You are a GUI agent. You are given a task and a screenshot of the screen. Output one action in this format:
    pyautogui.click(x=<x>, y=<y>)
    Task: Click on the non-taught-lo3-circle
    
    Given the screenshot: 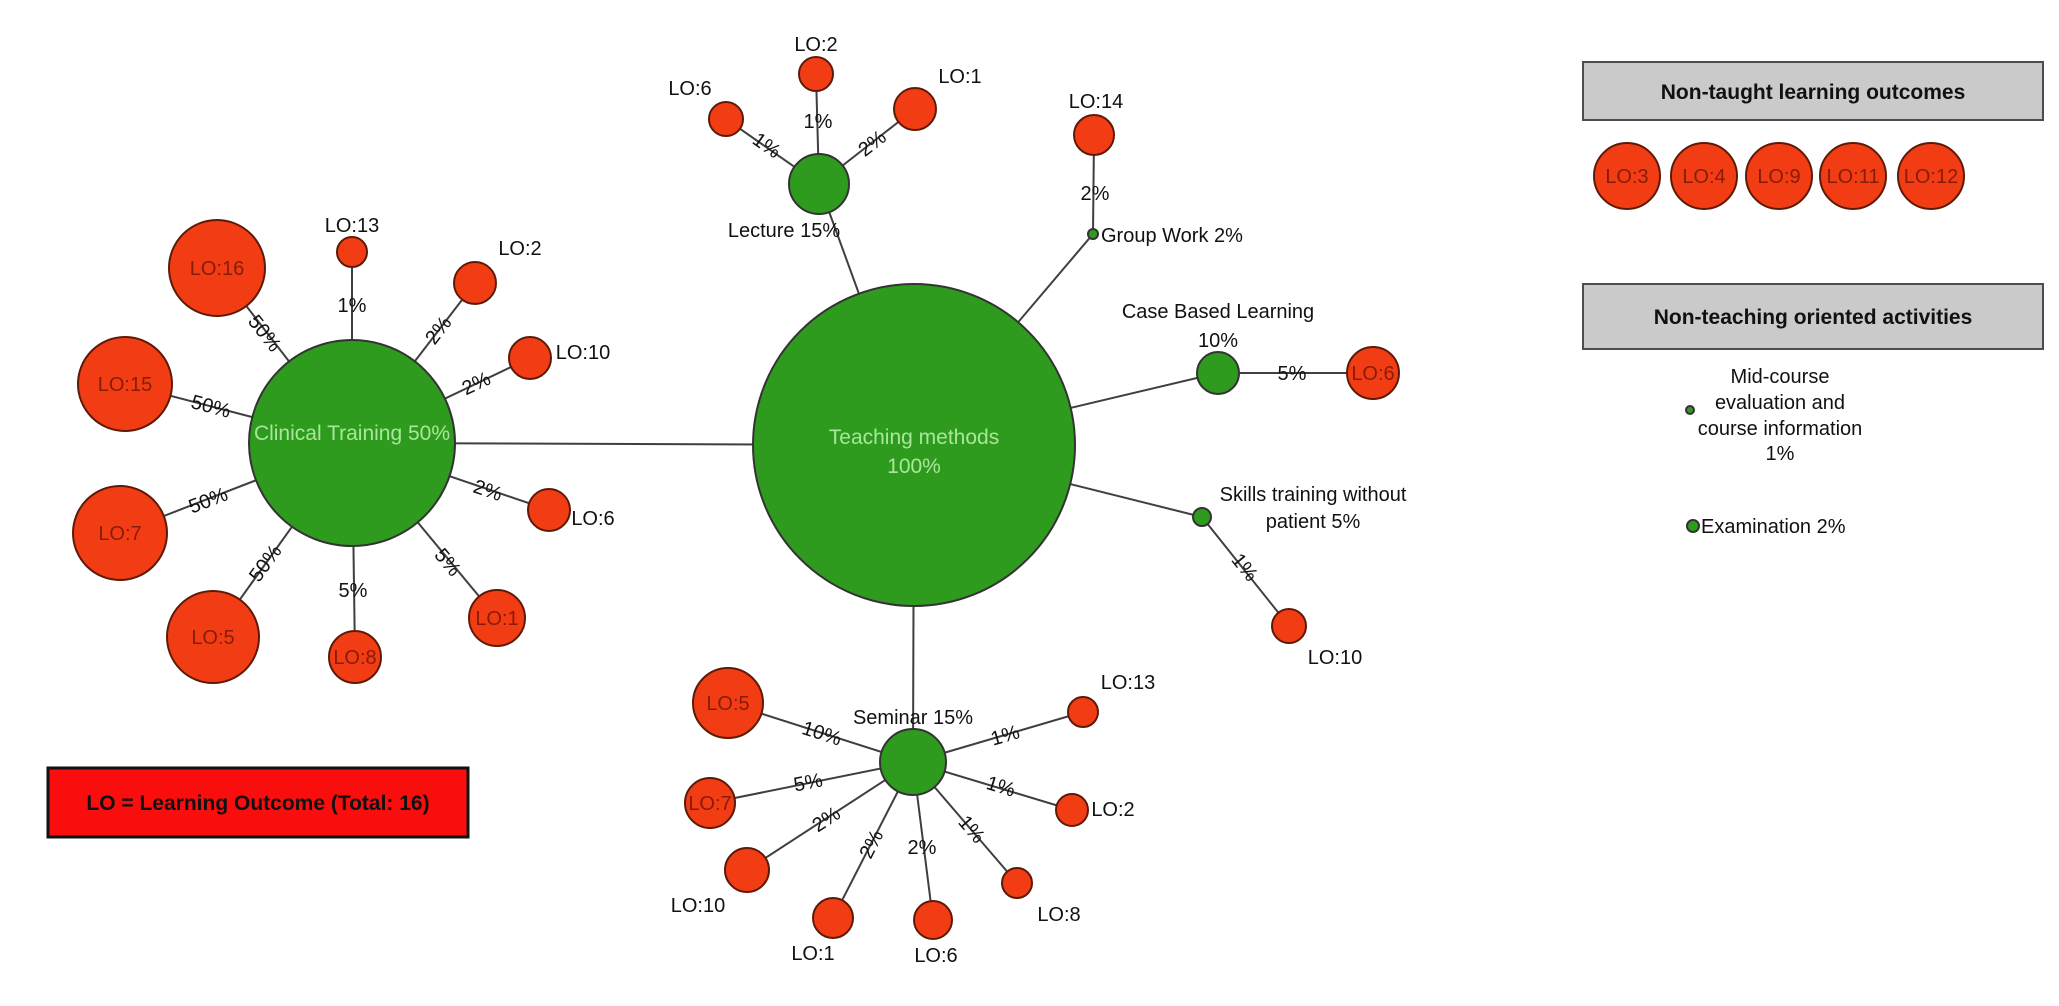 What is the action you would take?
    pyautogui.click(x=1627, y=176)
    